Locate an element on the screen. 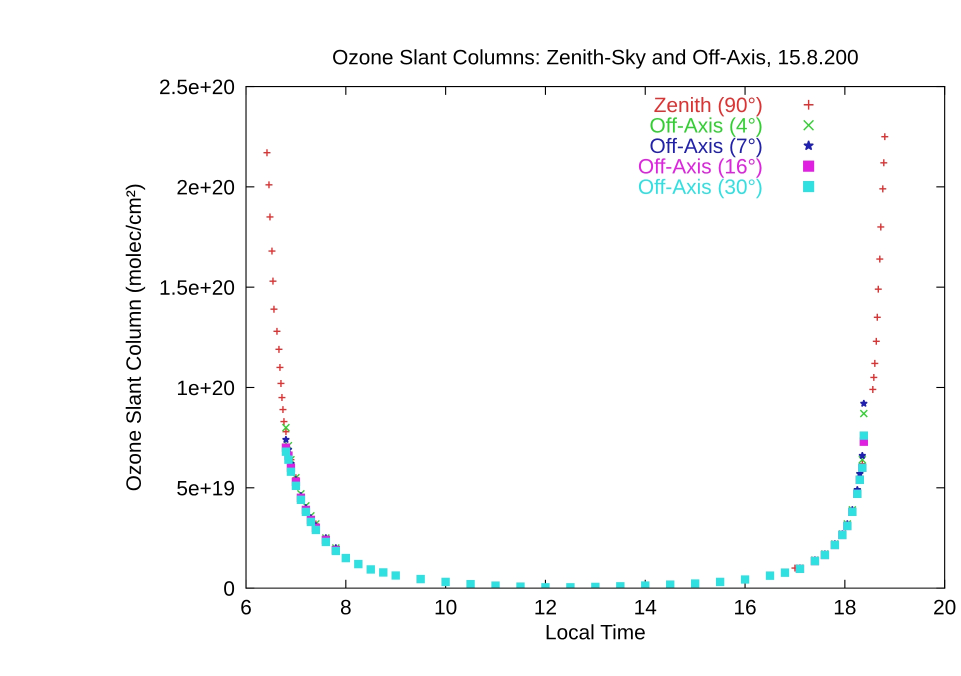 The image size is (961, 676). x-axis-title: Local Time is located at coordinates (595, 632).